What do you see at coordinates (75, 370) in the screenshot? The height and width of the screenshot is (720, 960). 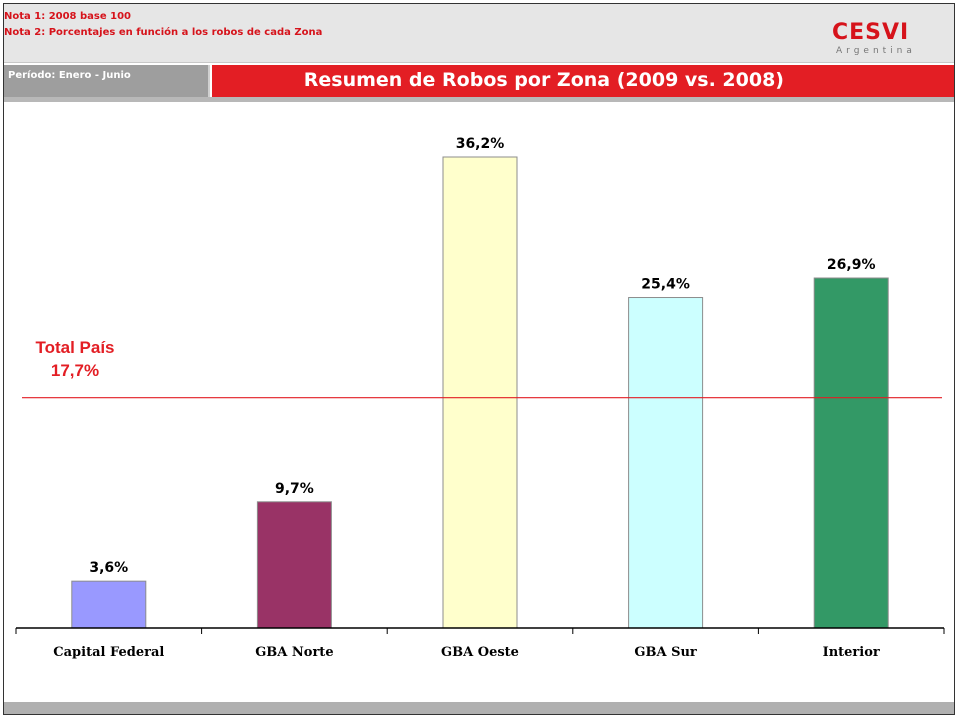 I see `total-pais-value: 17,7%` at bounding box center [75, 370].